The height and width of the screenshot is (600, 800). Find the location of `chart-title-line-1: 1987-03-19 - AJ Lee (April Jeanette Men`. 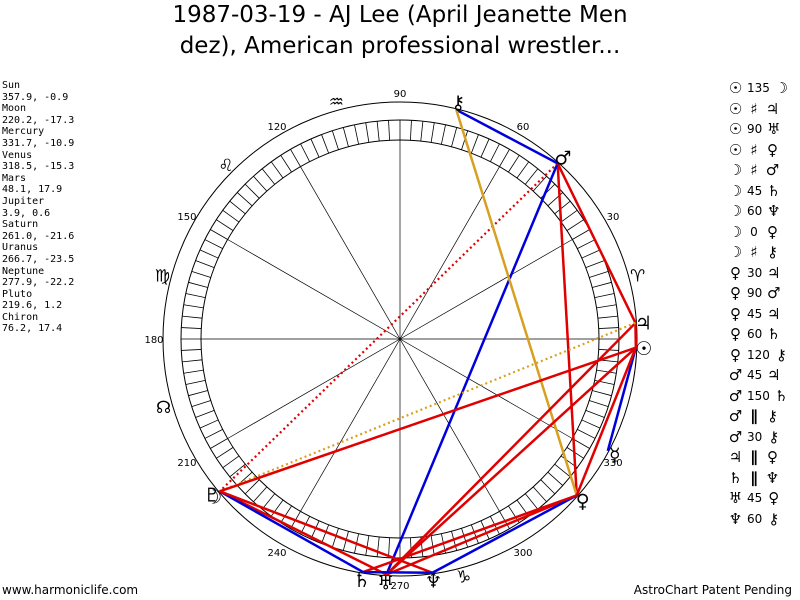

chart-title-line-1: 1987-03-19 - AJ Lee (April Jeanette Men is located at coordinates (400, 15).